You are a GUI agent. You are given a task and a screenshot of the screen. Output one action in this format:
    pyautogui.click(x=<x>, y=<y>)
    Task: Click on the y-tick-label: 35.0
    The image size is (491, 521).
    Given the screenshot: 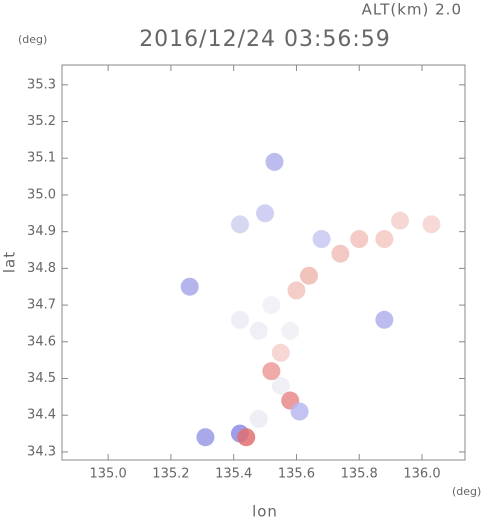 What is the action you would take?
    pyautogui.click(x=41, y=194)
    